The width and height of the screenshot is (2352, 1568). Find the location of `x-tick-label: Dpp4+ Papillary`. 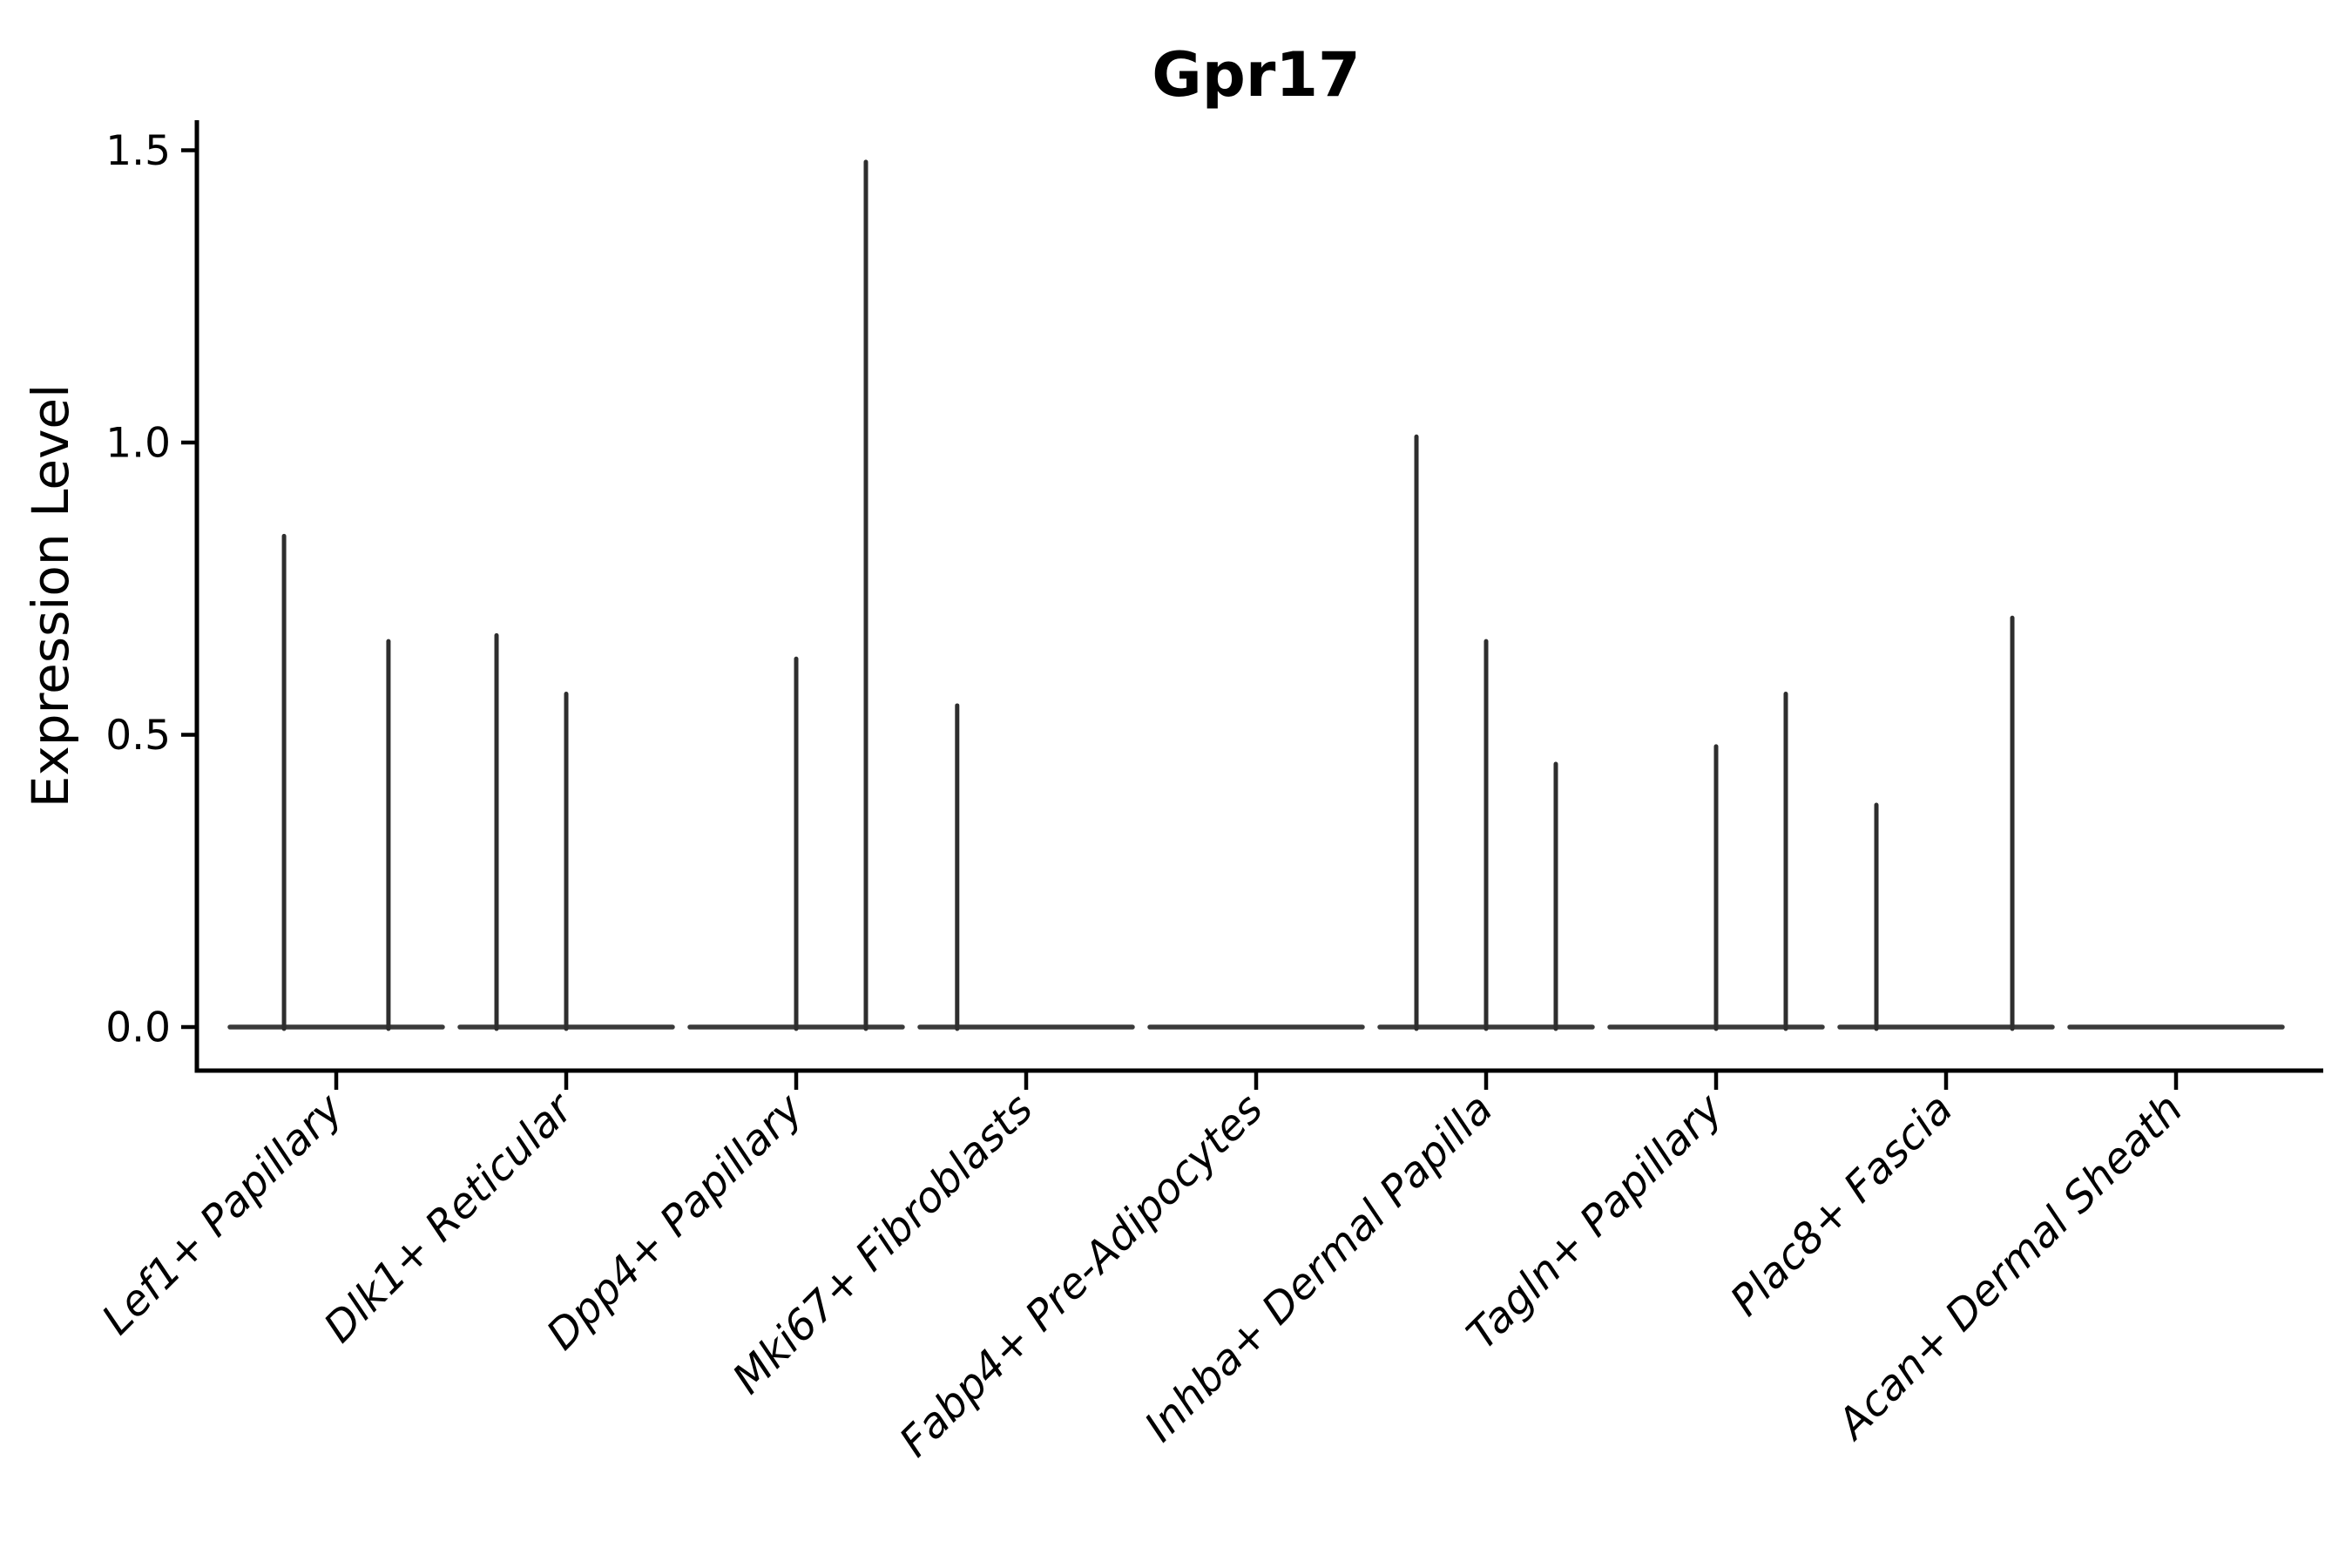

x-tick-label: Dpp4+ Papillary is located at coordinates (675, 1221).